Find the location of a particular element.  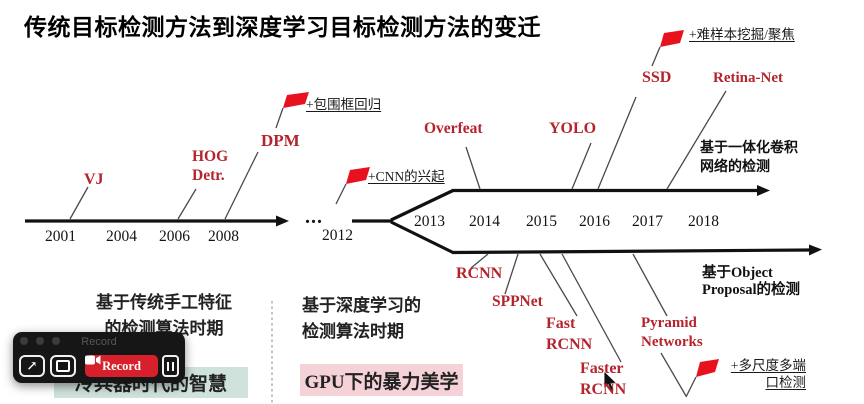

capture-area-button is located at coordinates (63, 366).